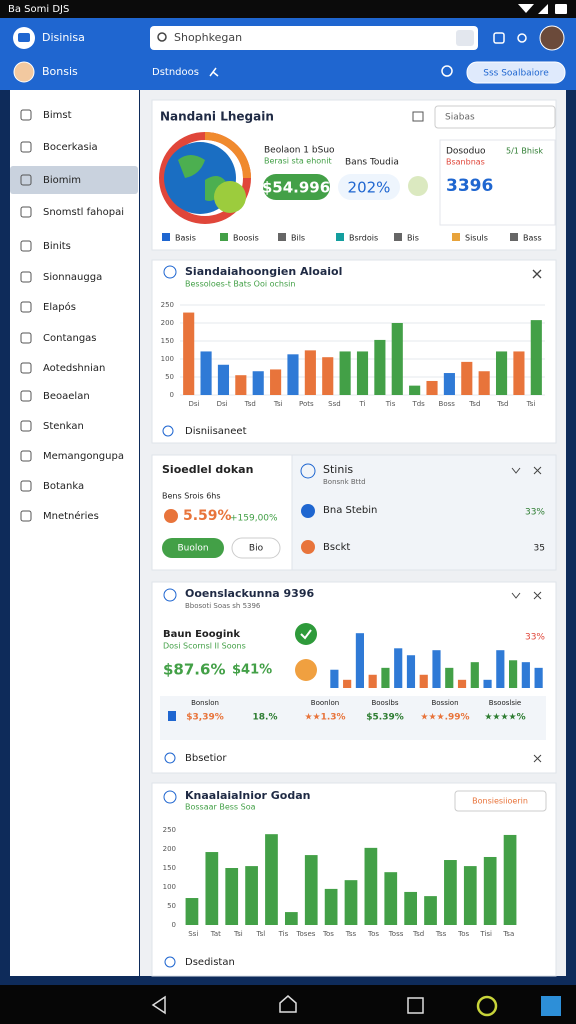 The height and width of the screenshot is (1024, 576). Describe the element at coordinates (72, 277) in the screenshot. I see `sidebar-item: Sionnaugga` at that location.